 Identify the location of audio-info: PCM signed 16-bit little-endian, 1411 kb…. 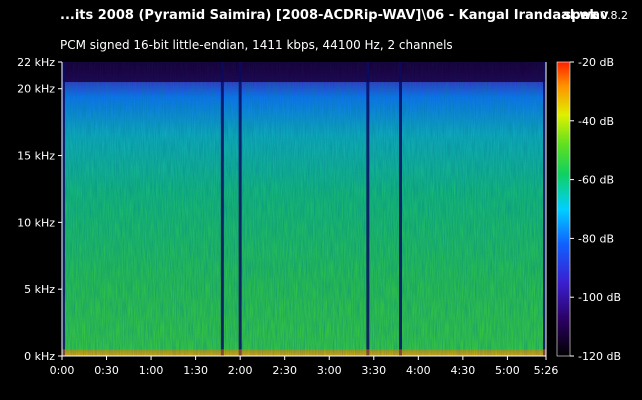
(256, 45).